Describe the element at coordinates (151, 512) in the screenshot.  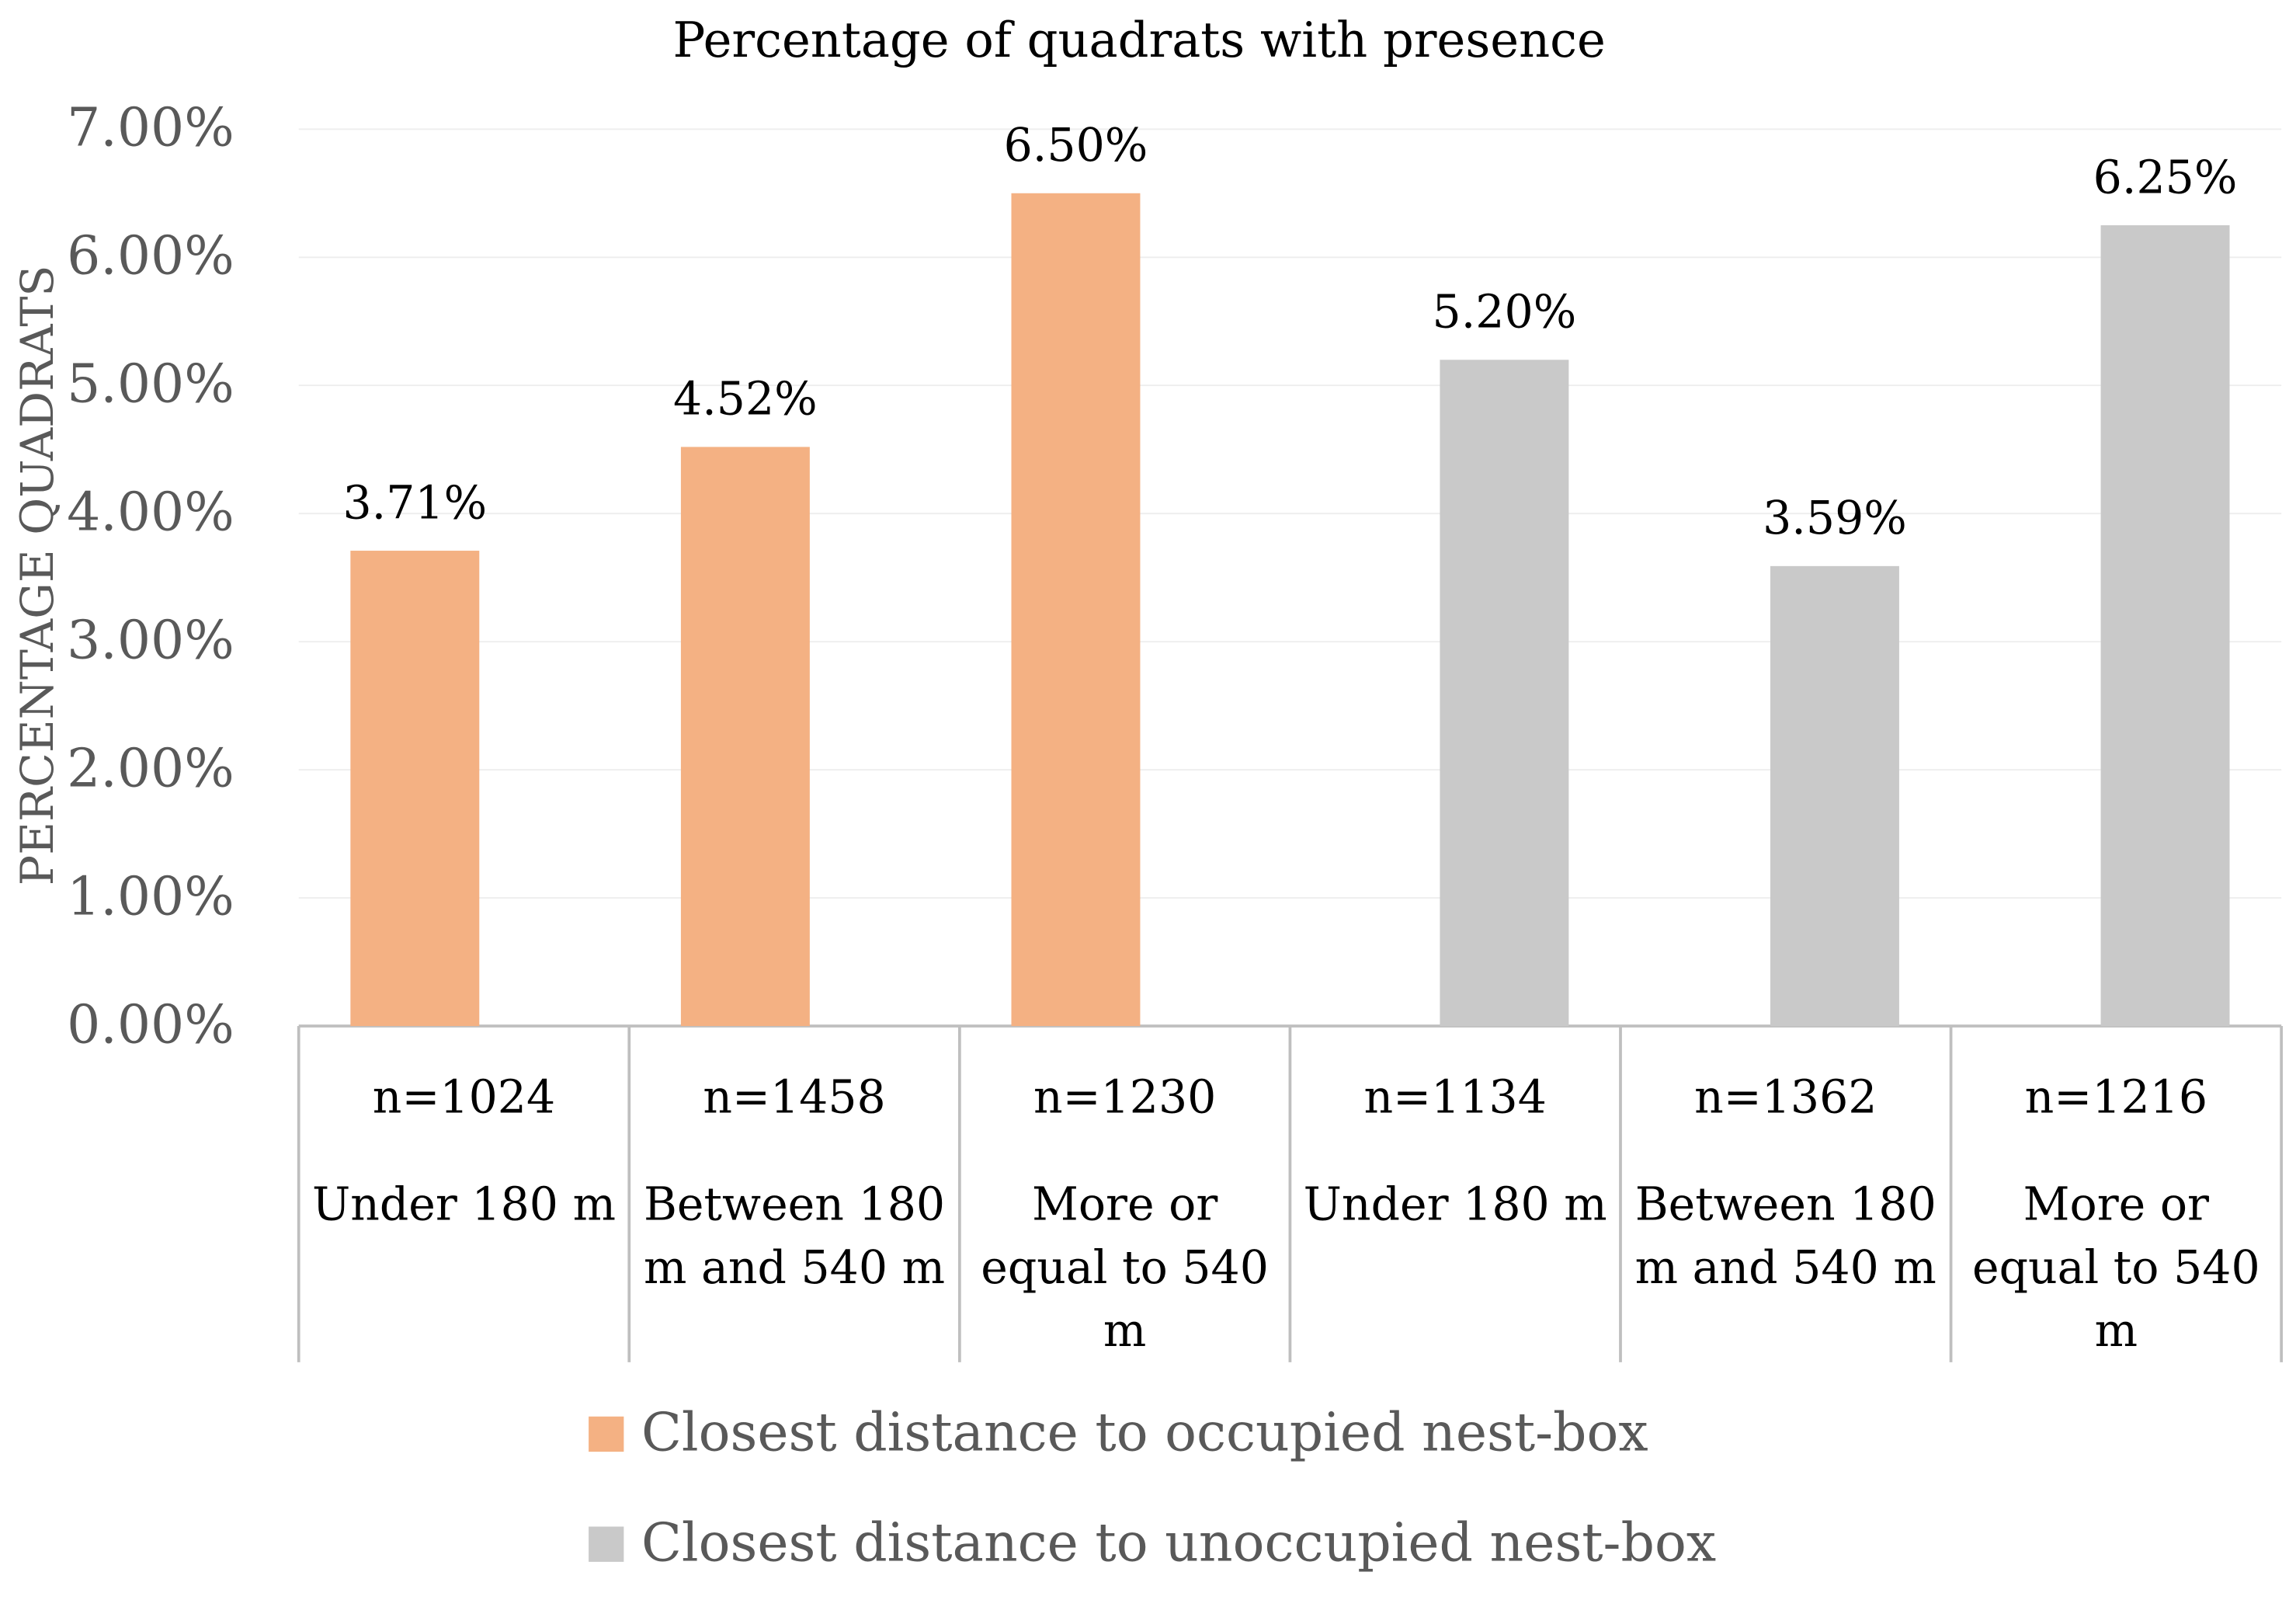
I see `y-tick-label: 4.00%` at that location.